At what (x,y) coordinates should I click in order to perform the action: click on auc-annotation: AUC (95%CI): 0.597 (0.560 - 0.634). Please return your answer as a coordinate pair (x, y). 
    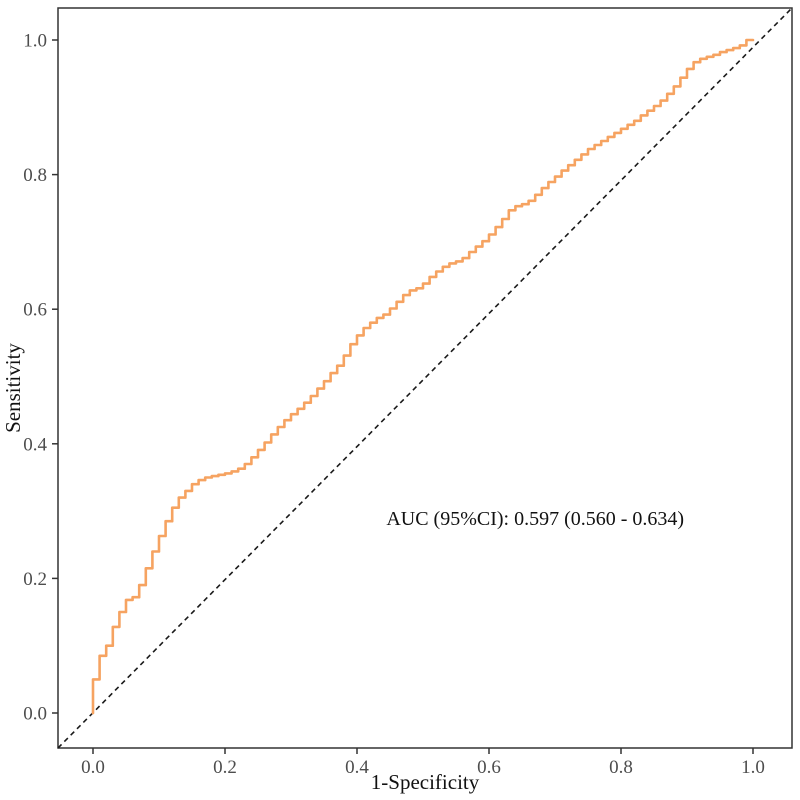
    Looking at the image, I should click on (535, 519).